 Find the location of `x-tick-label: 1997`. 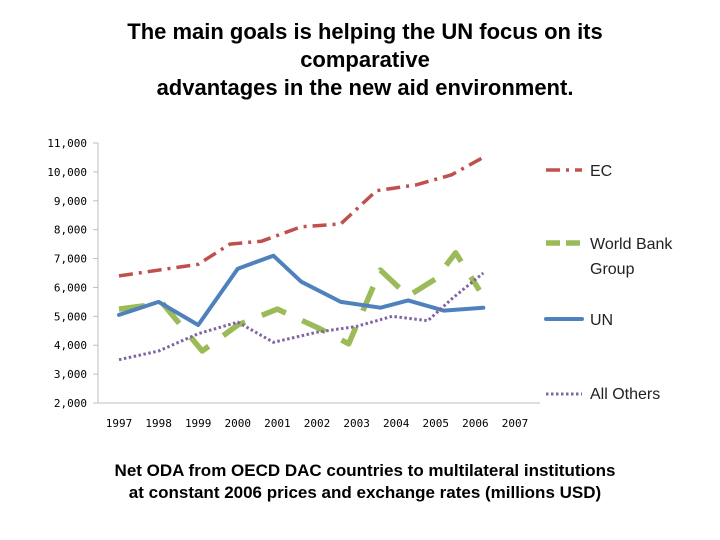

x-tick-label: 1997 is located at coordinates (119, 423).